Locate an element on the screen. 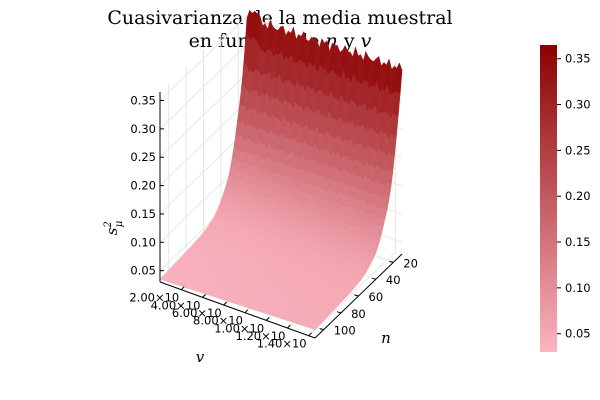 This screenshot has height=400, width=600. z-tick-label-6: 0.35 is located at coordinates (143, 101).